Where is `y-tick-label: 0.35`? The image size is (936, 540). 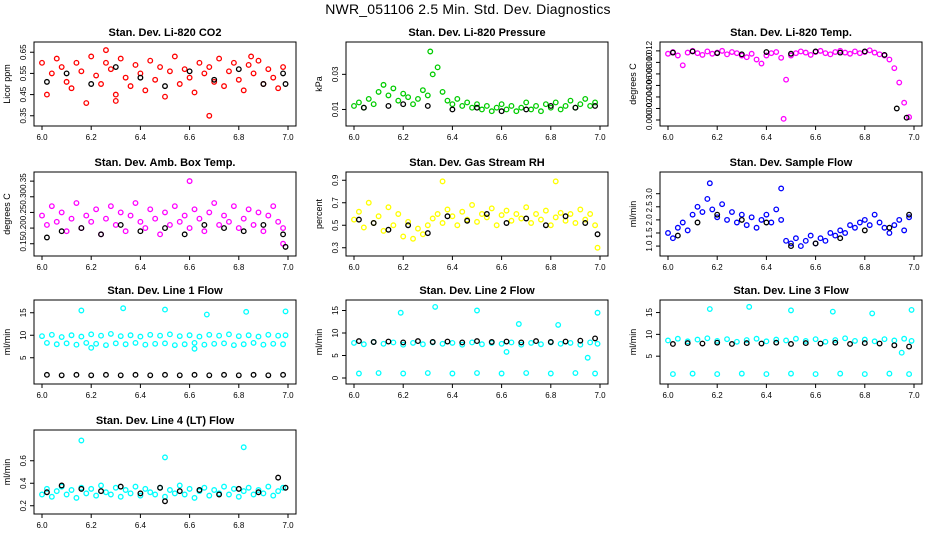 y-tick-label: 0.35 is located at coordinates (23, 115).